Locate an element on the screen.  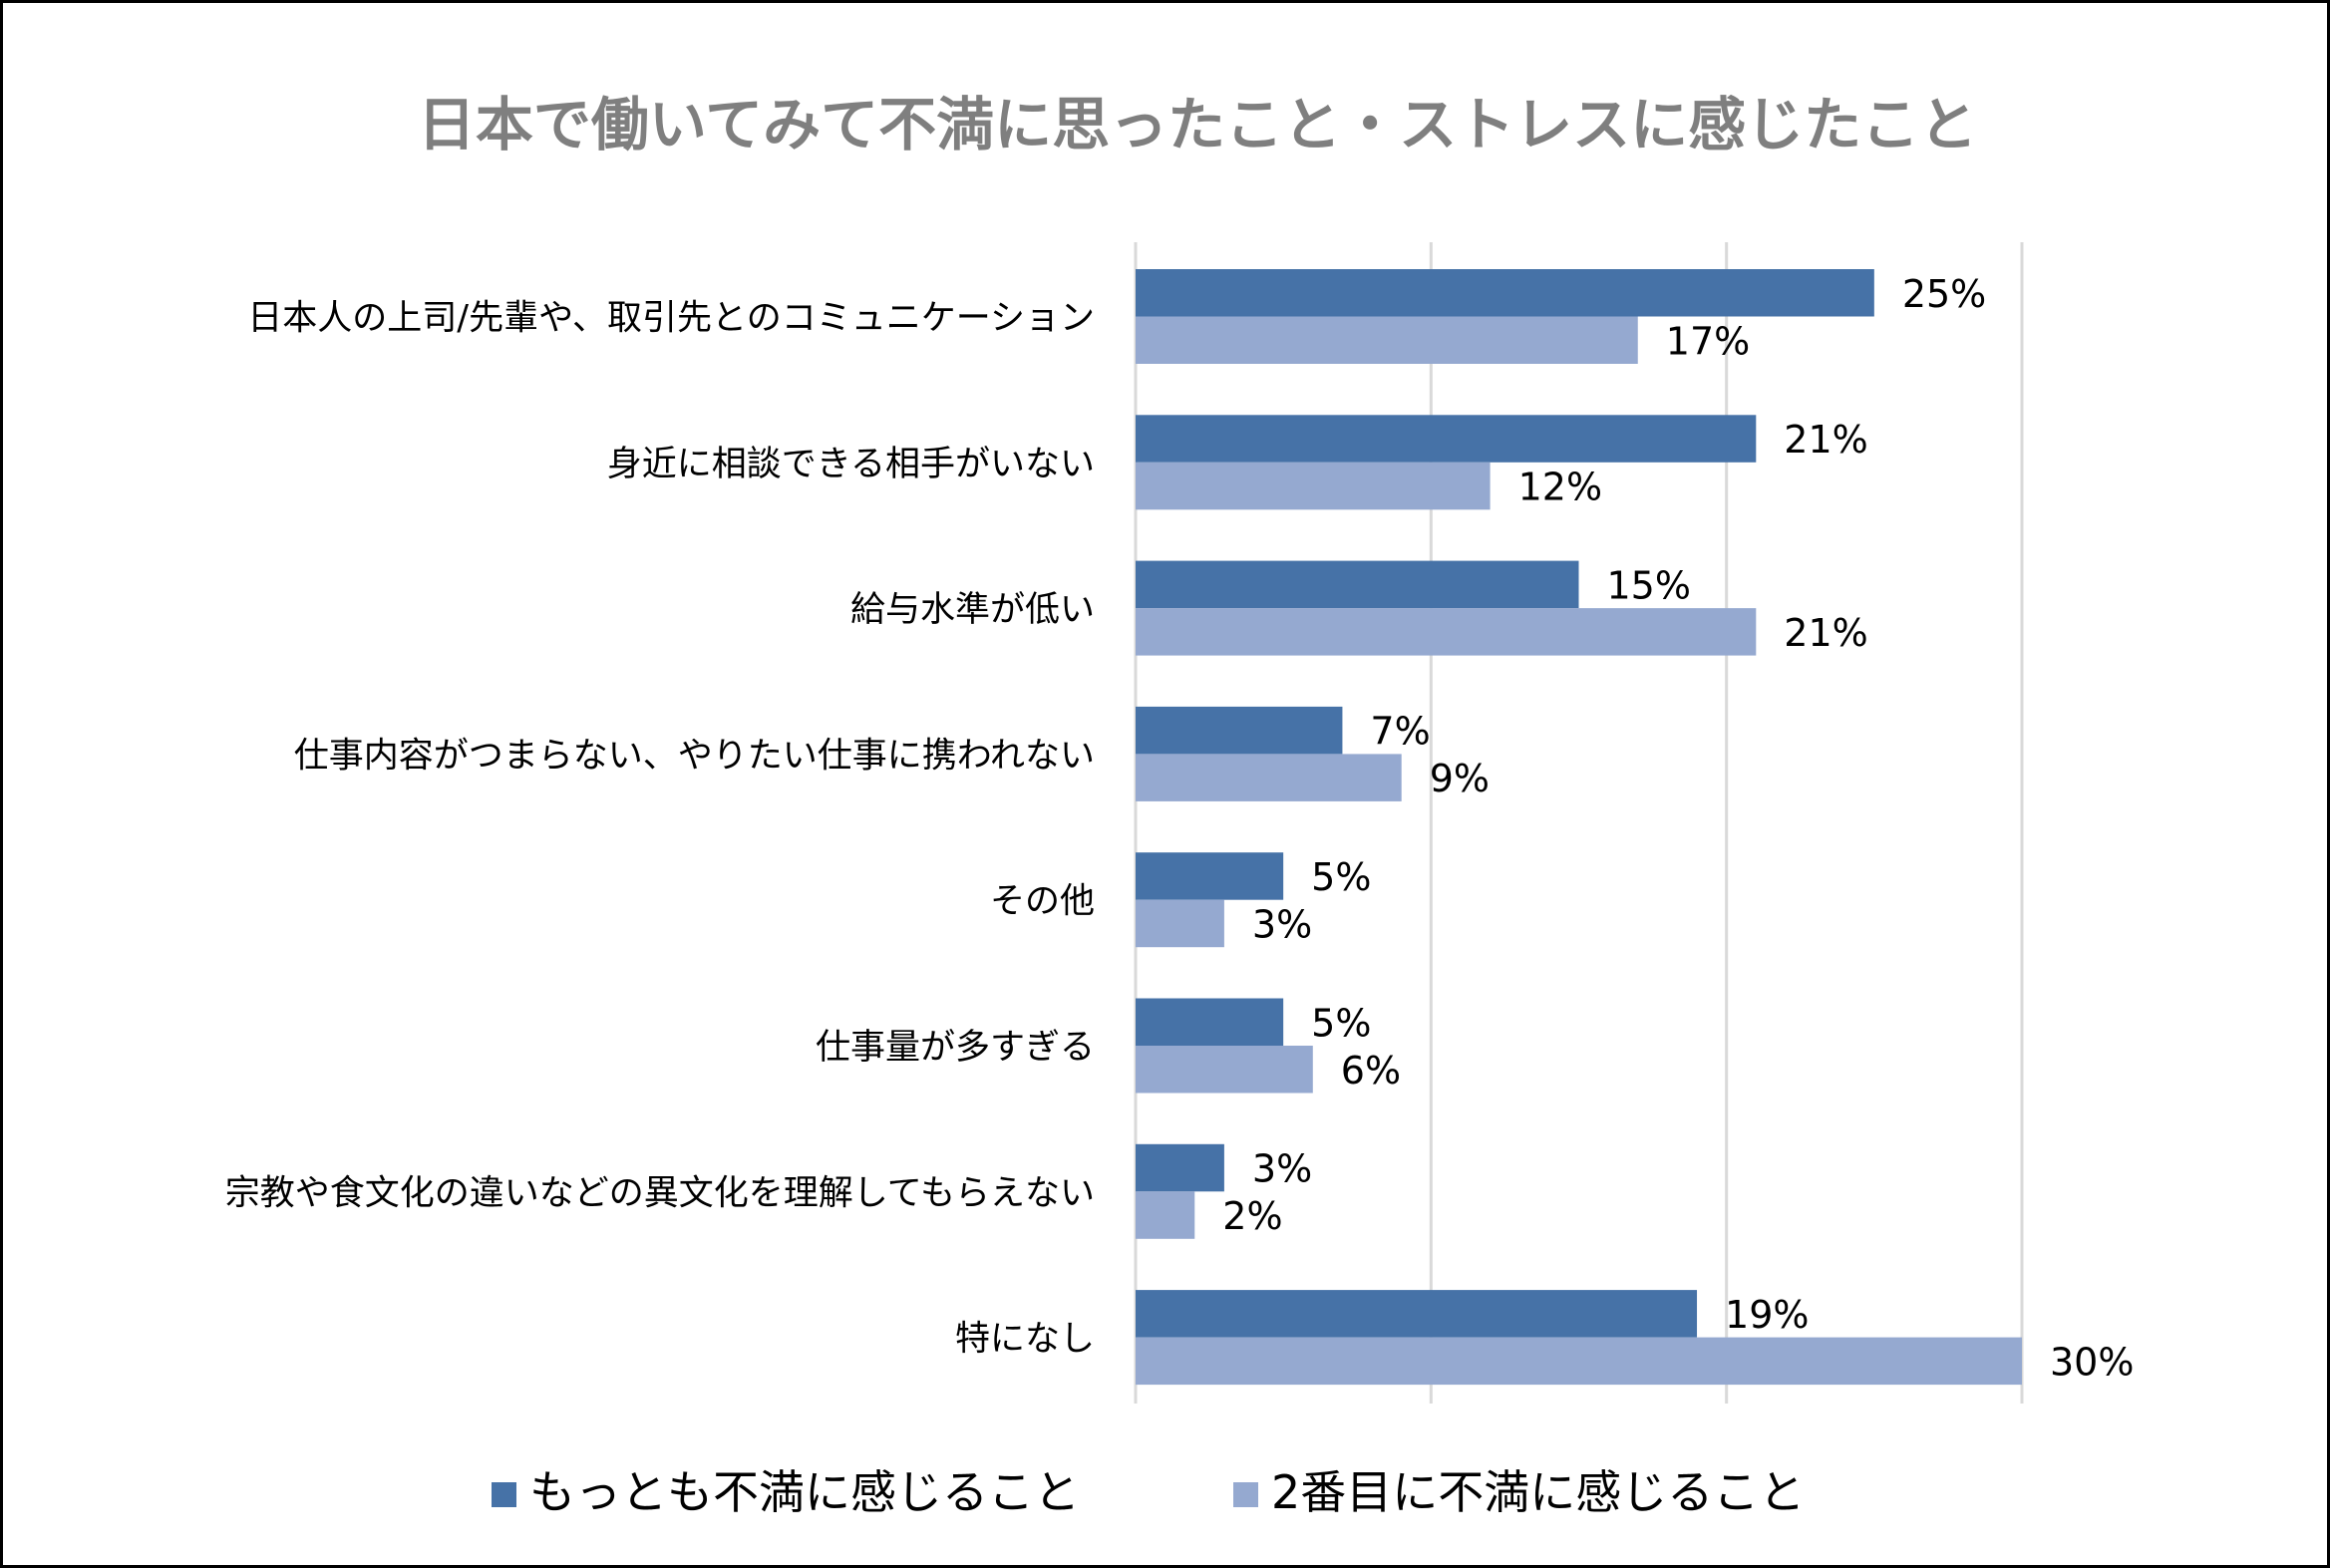
data-label: 6% is located at coordinates (1371, 1071).